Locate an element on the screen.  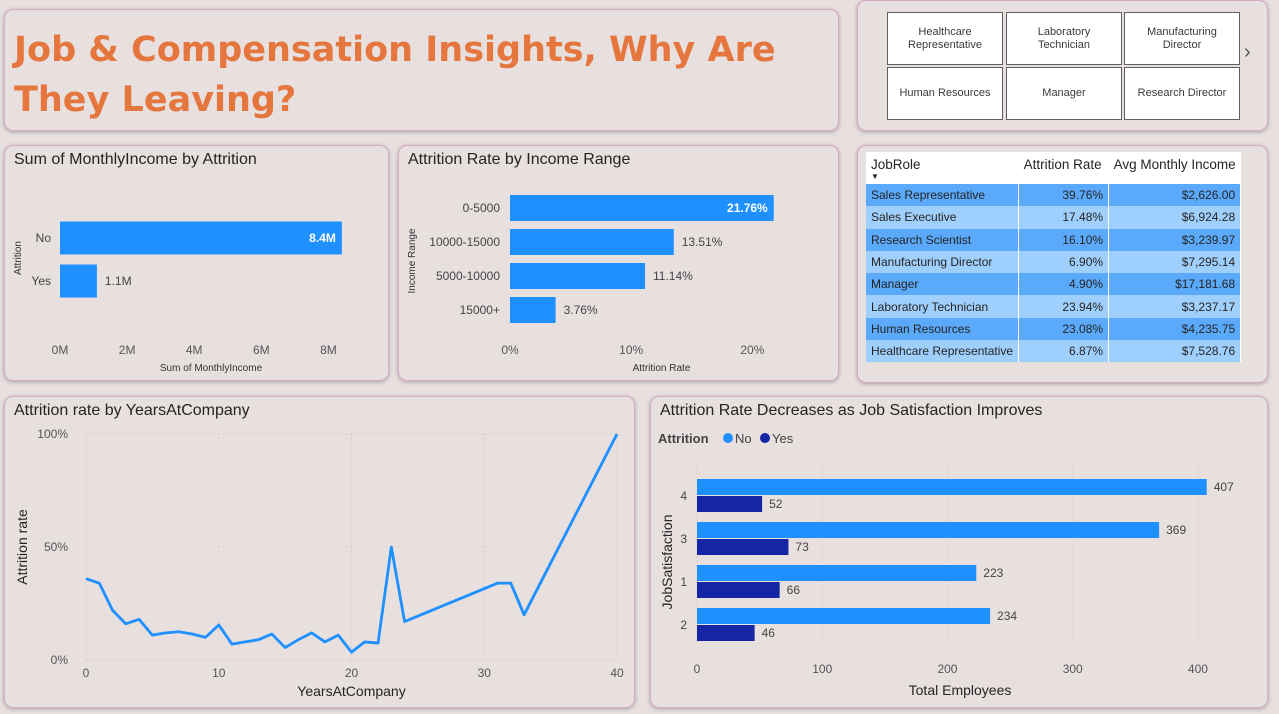
table-row: Laboratory Technician 23.94% $3,237.17 is located at coordinates (1054, 306).